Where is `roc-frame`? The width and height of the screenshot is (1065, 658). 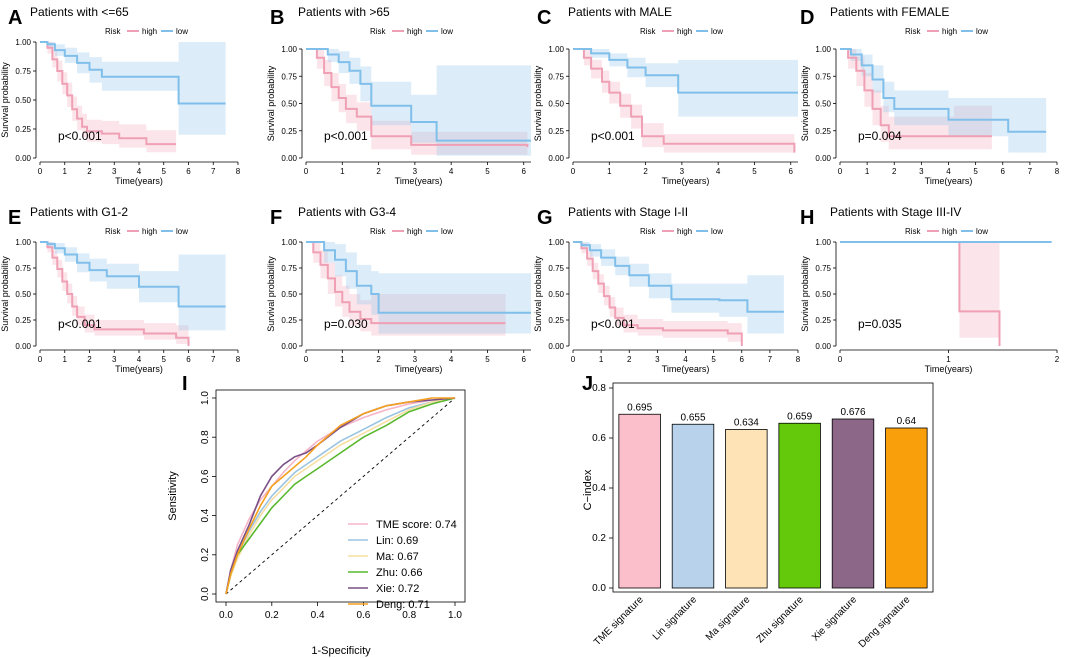
roc-frame is located at coordinates (340, 496).